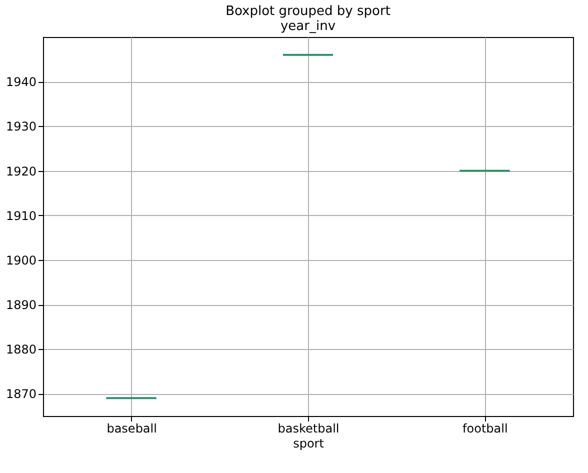 The width and height of the screenshot is (588, 473). What do you see at coordinates (485, 429) in the screenshot?
I see `x-tick-label: football` at bounding box center [485, 429].